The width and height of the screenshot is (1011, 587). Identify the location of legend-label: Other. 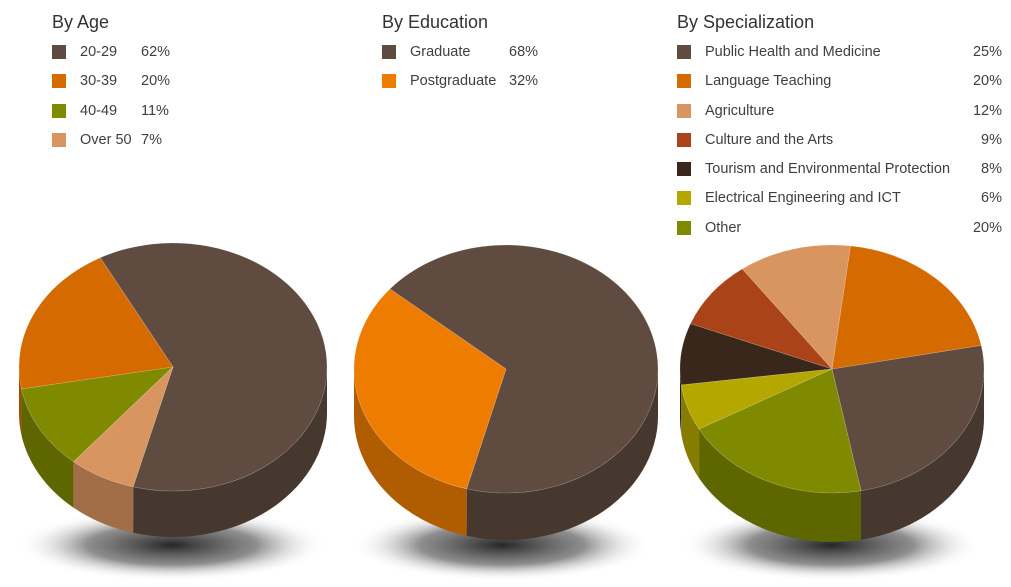
(723, 227).